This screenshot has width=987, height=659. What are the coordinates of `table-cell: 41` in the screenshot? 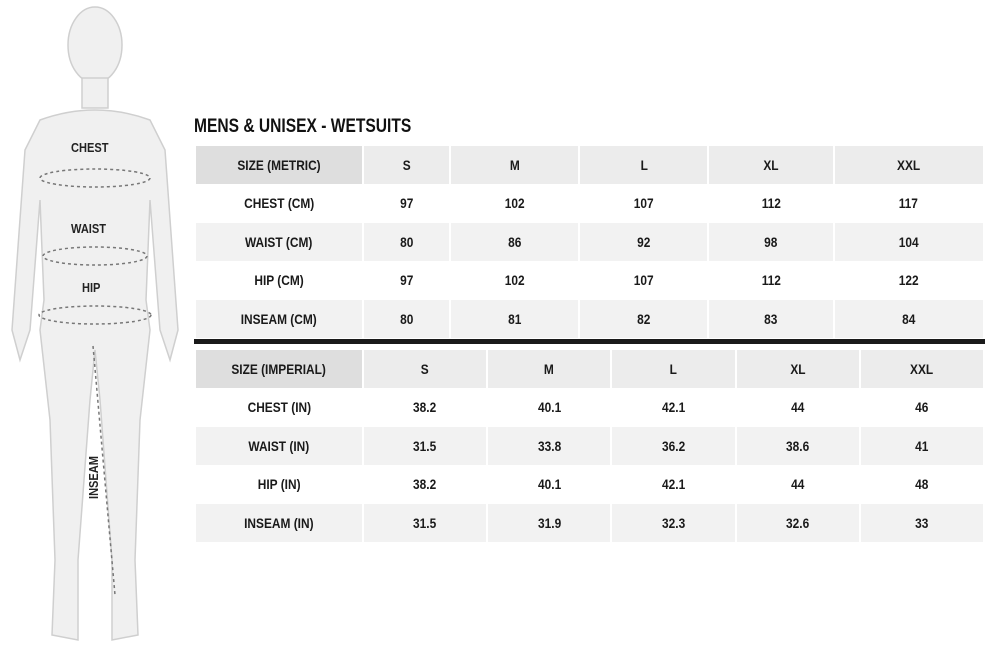 It's located at (921, 446).